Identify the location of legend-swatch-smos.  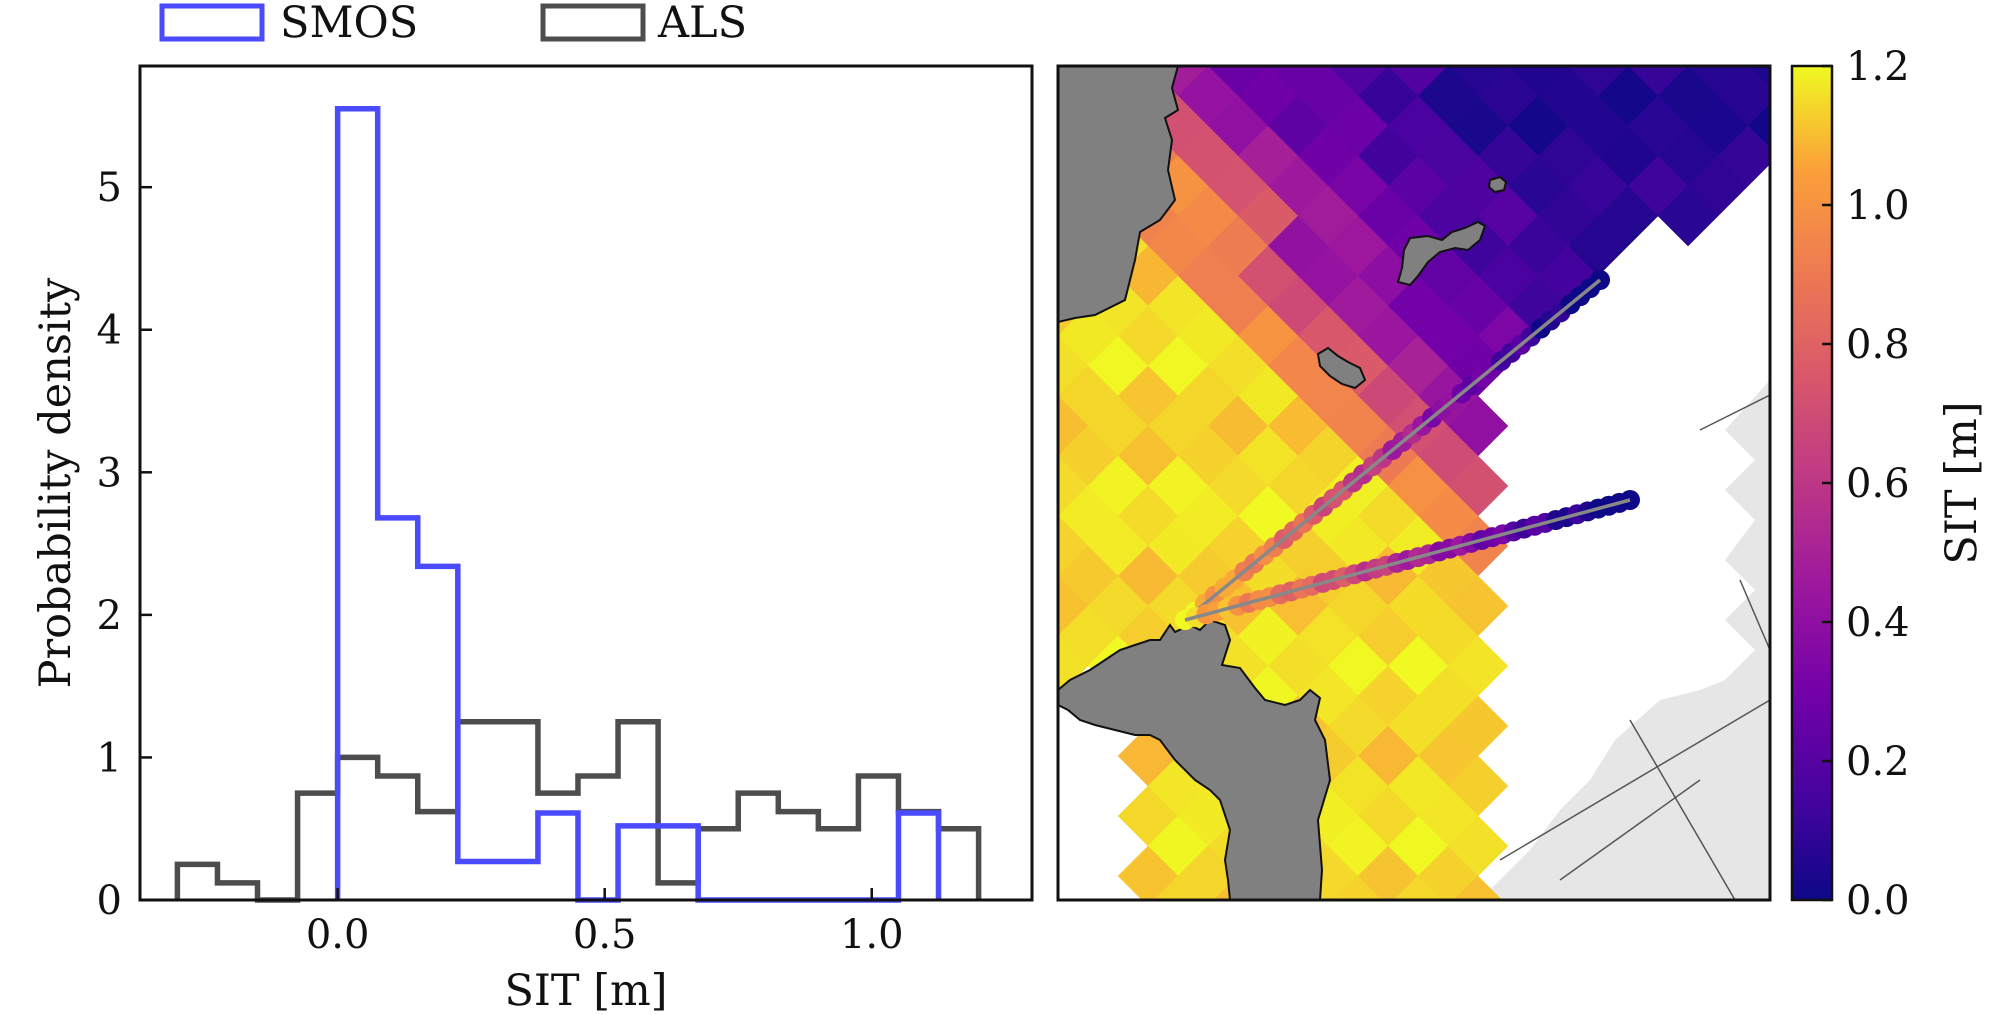
(212, 22).